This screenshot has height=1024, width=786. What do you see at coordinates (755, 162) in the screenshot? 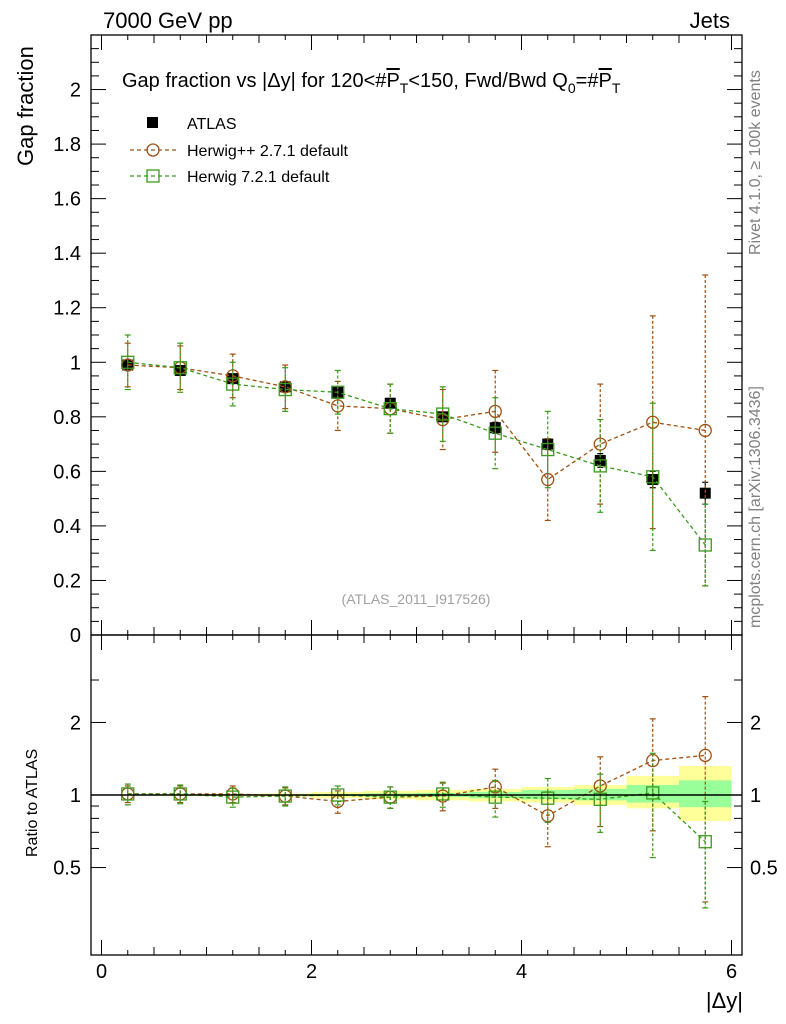
I see `rivet-version-label: Rivet 4.1.0, ≥ 100k events` at bounding box center [755, 162].